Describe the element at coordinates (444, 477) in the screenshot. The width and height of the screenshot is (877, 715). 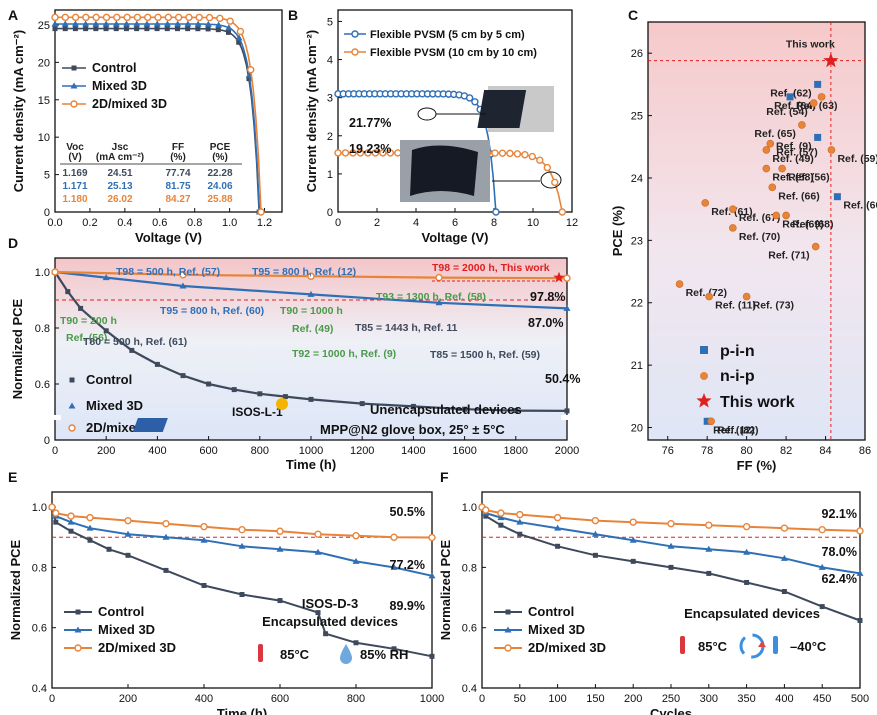
I see `panel-letter-f: F` at that location.